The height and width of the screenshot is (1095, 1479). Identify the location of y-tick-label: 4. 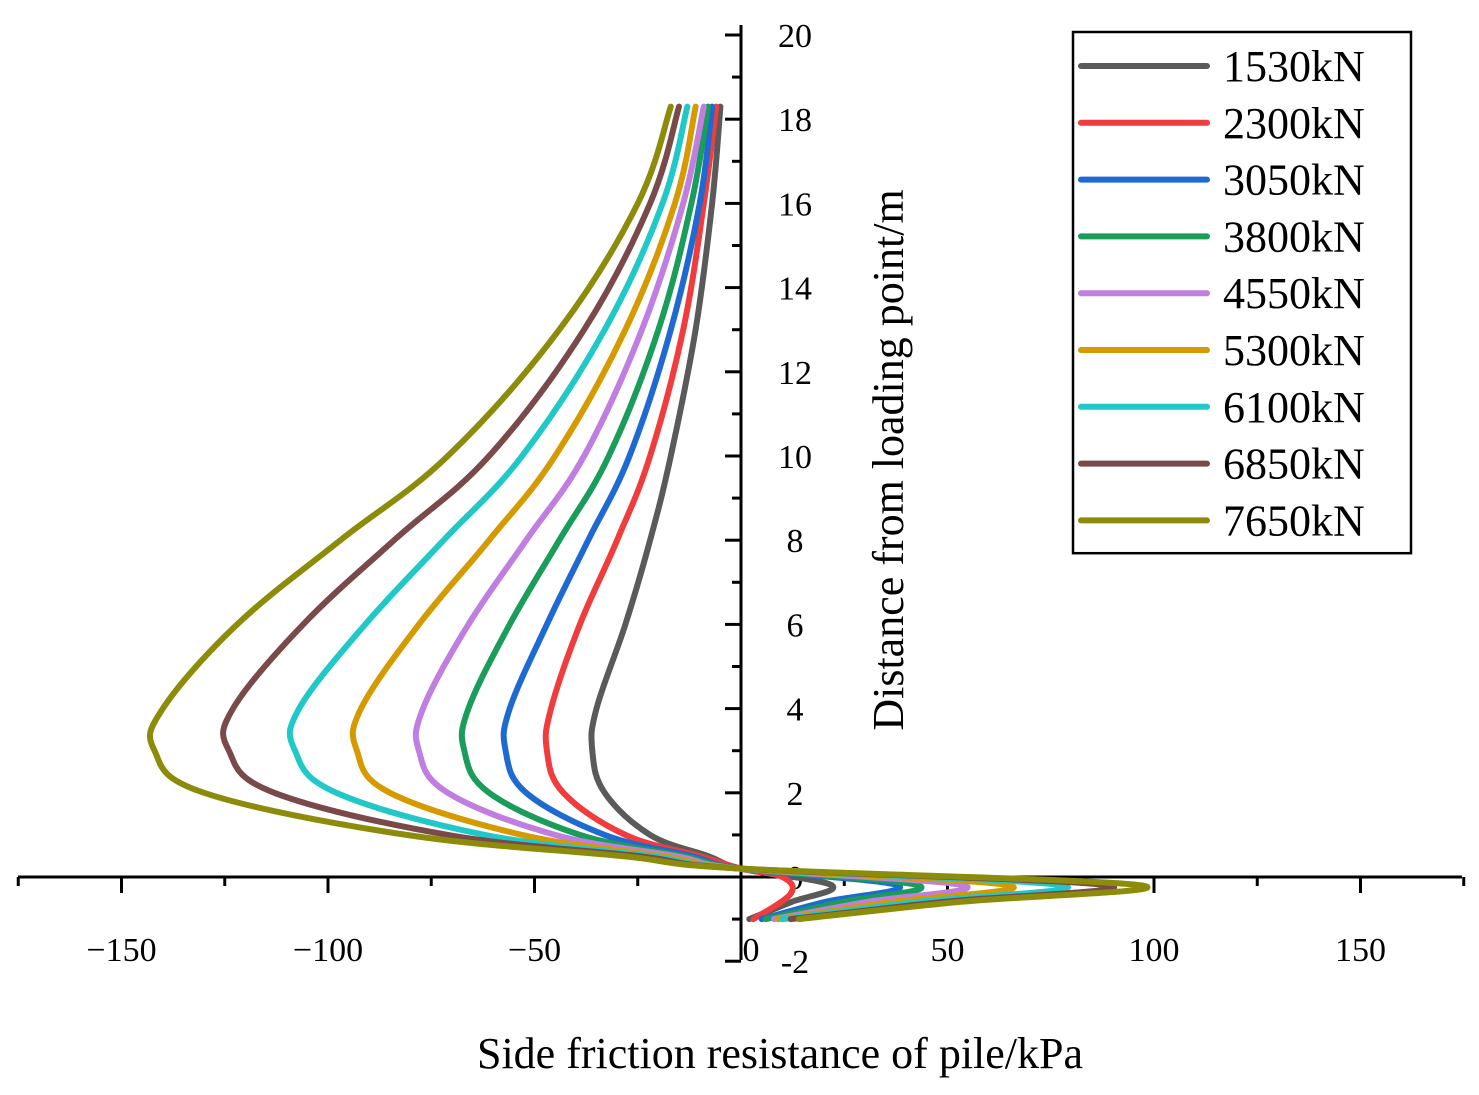
(795, 710).